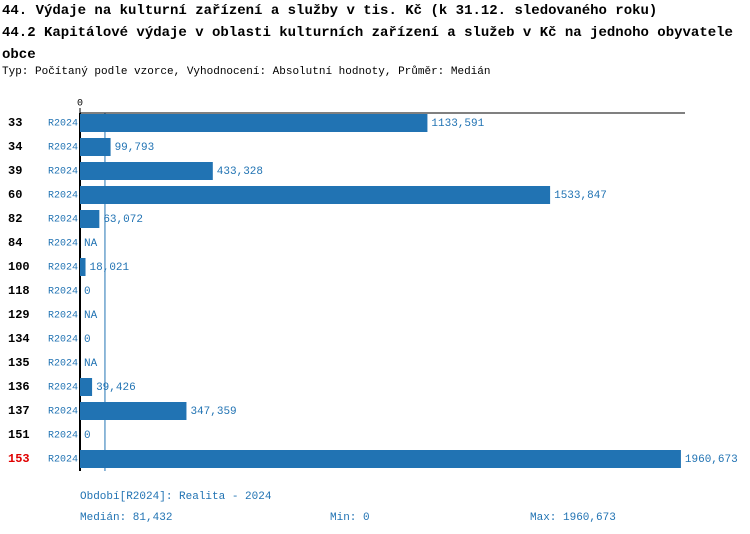  What do you see at coordinates (15, 195) in the screenshot?
I see `category-label: 60` at bounding box center [15, 195].